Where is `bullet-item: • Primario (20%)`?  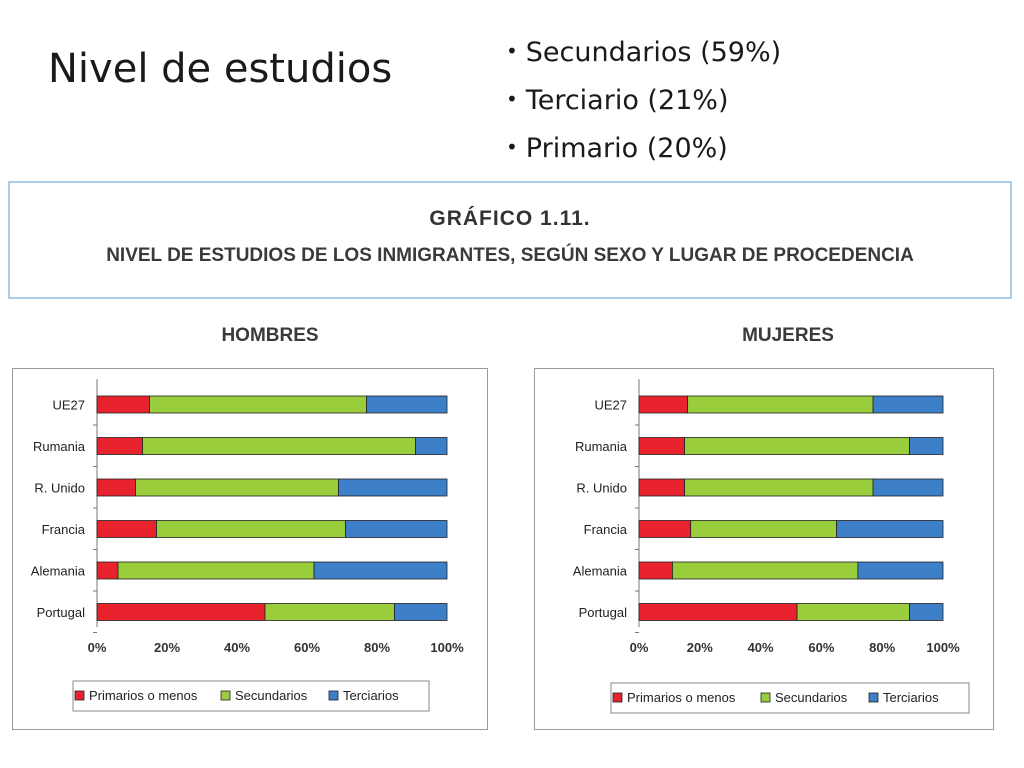
bullet-item: • Primario (20%) is located at coordinates (643, 148).